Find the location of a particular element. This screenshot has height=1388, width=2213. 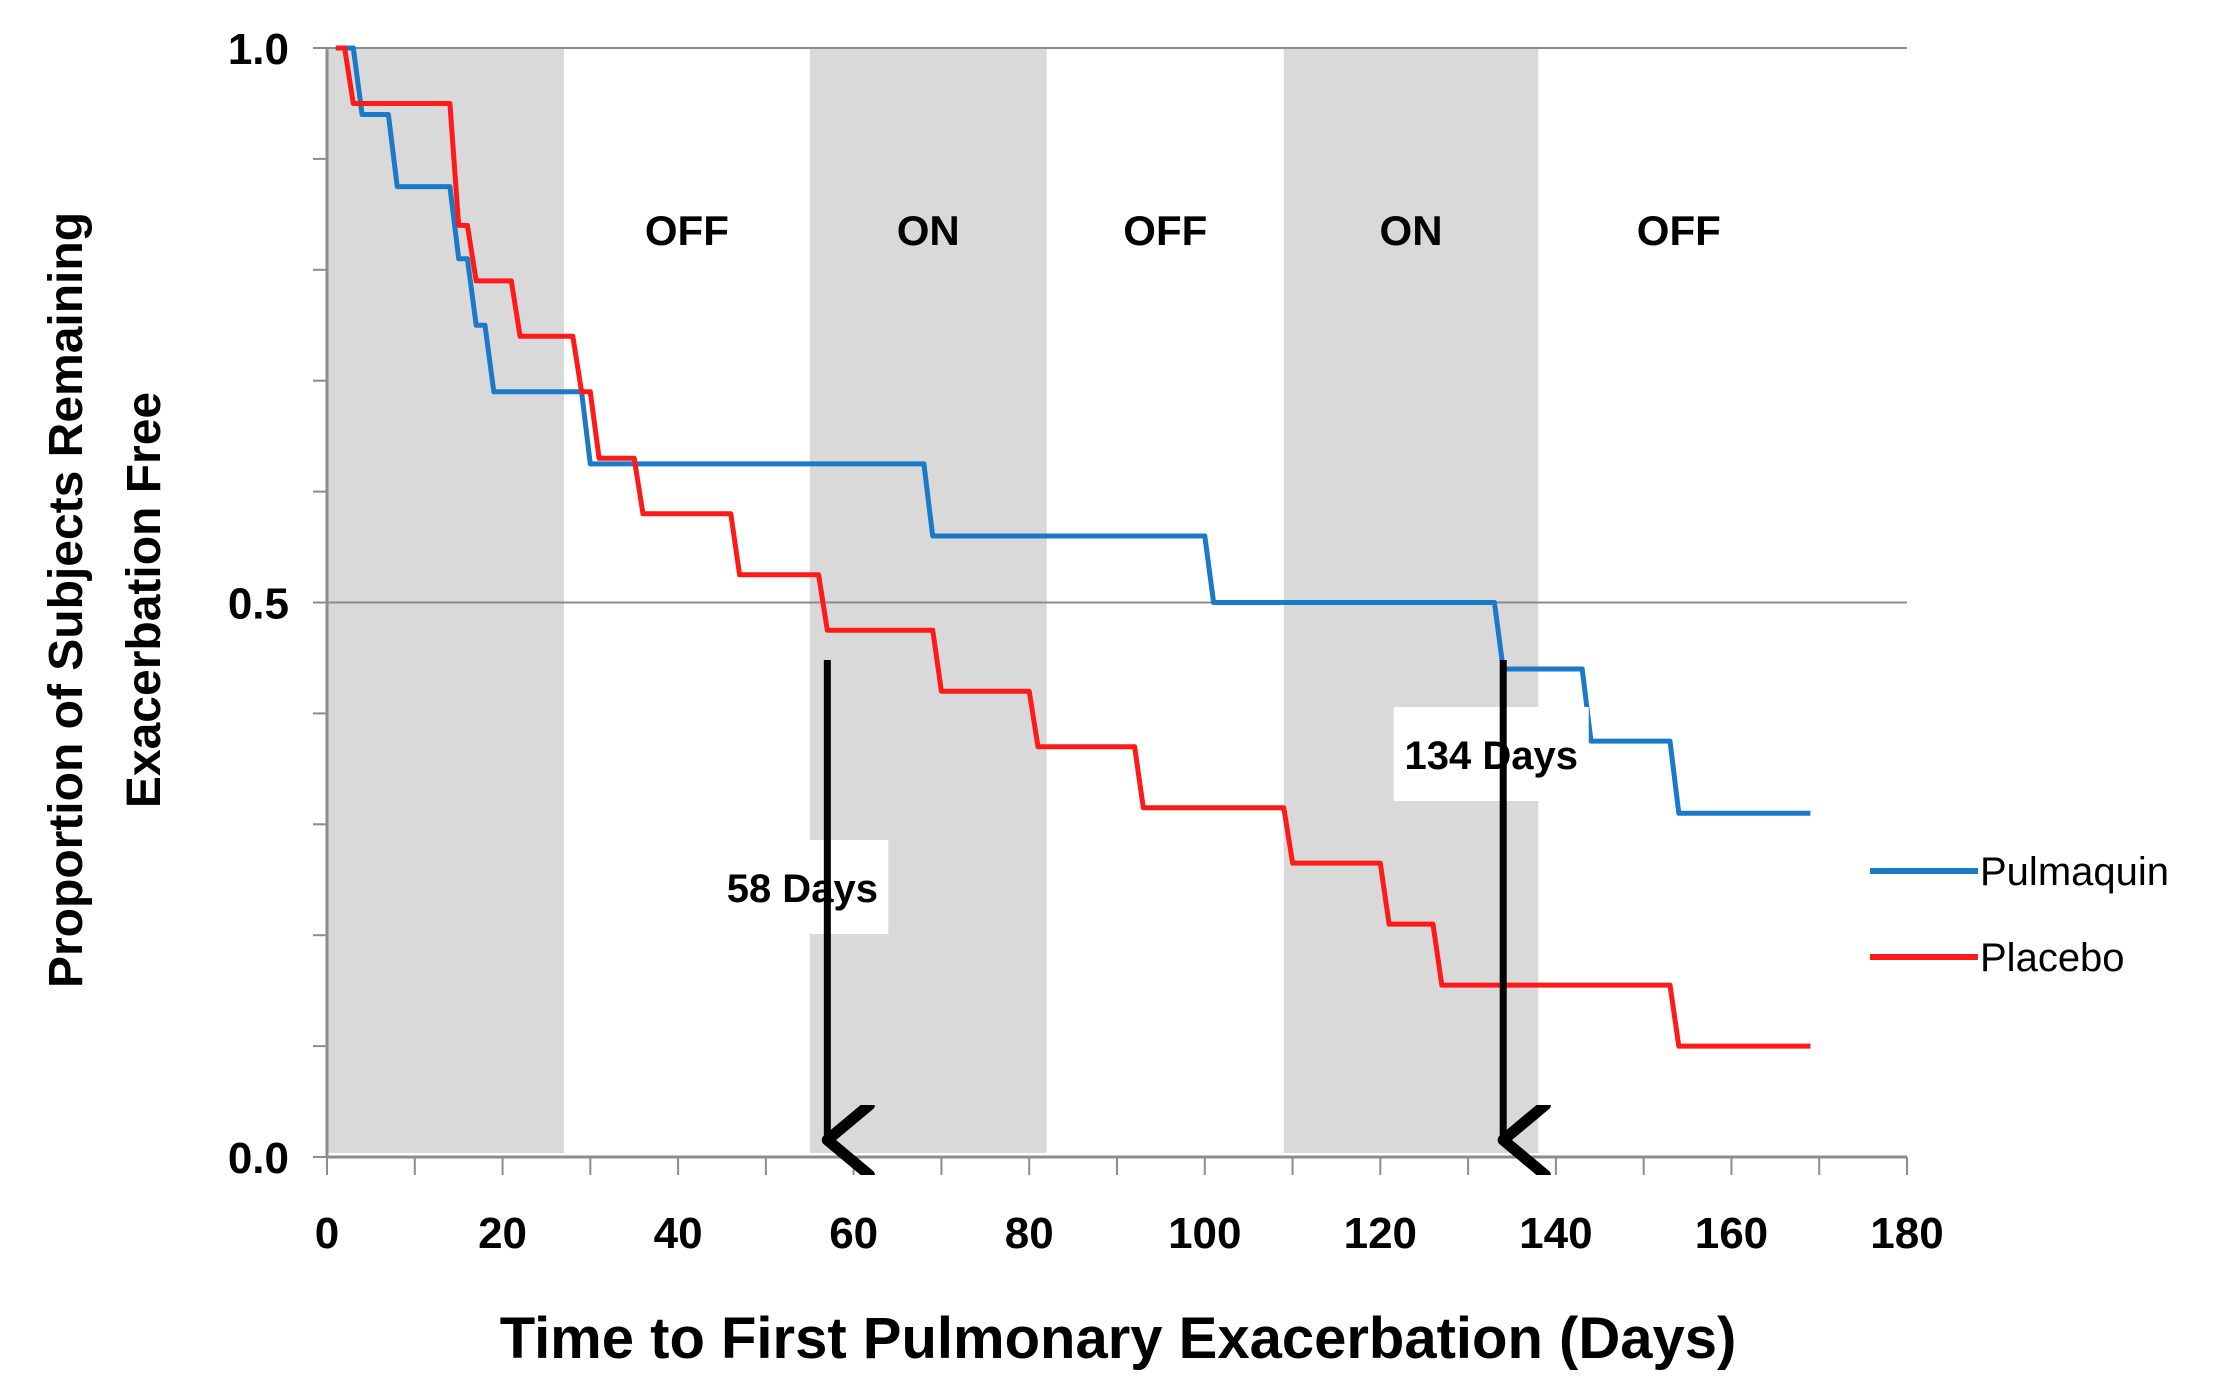

band-labels: OFF ON OFF ON OFF is located at coordinates (1183, 230).